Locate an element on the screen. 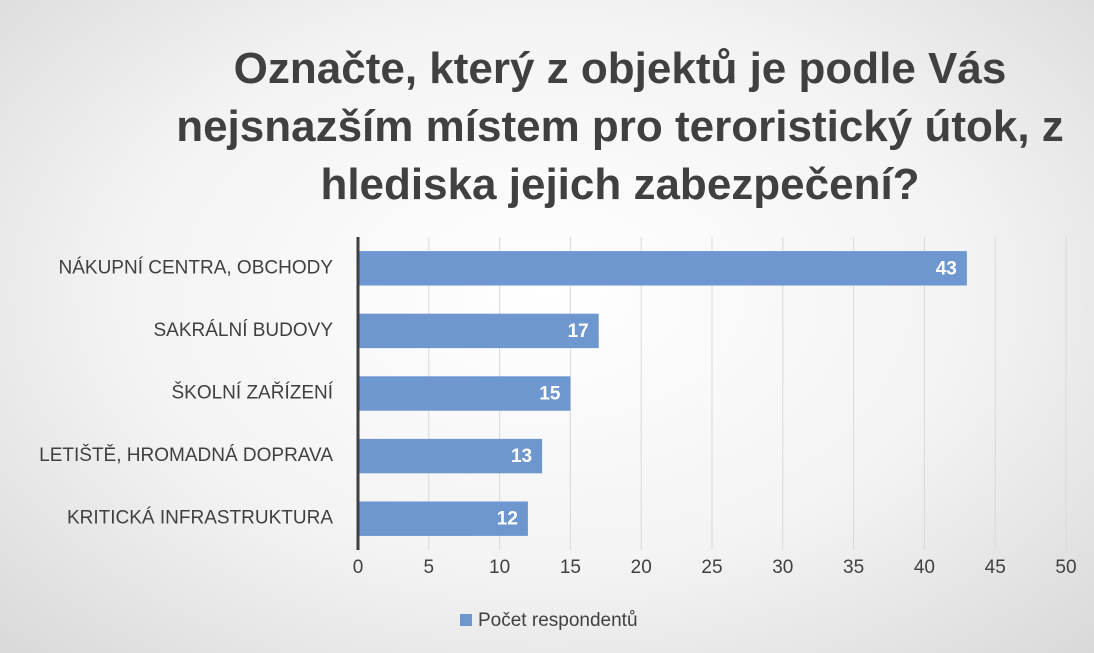 The image size is (1094, 653). data-label: 17 is located at coordinates (578, 331).